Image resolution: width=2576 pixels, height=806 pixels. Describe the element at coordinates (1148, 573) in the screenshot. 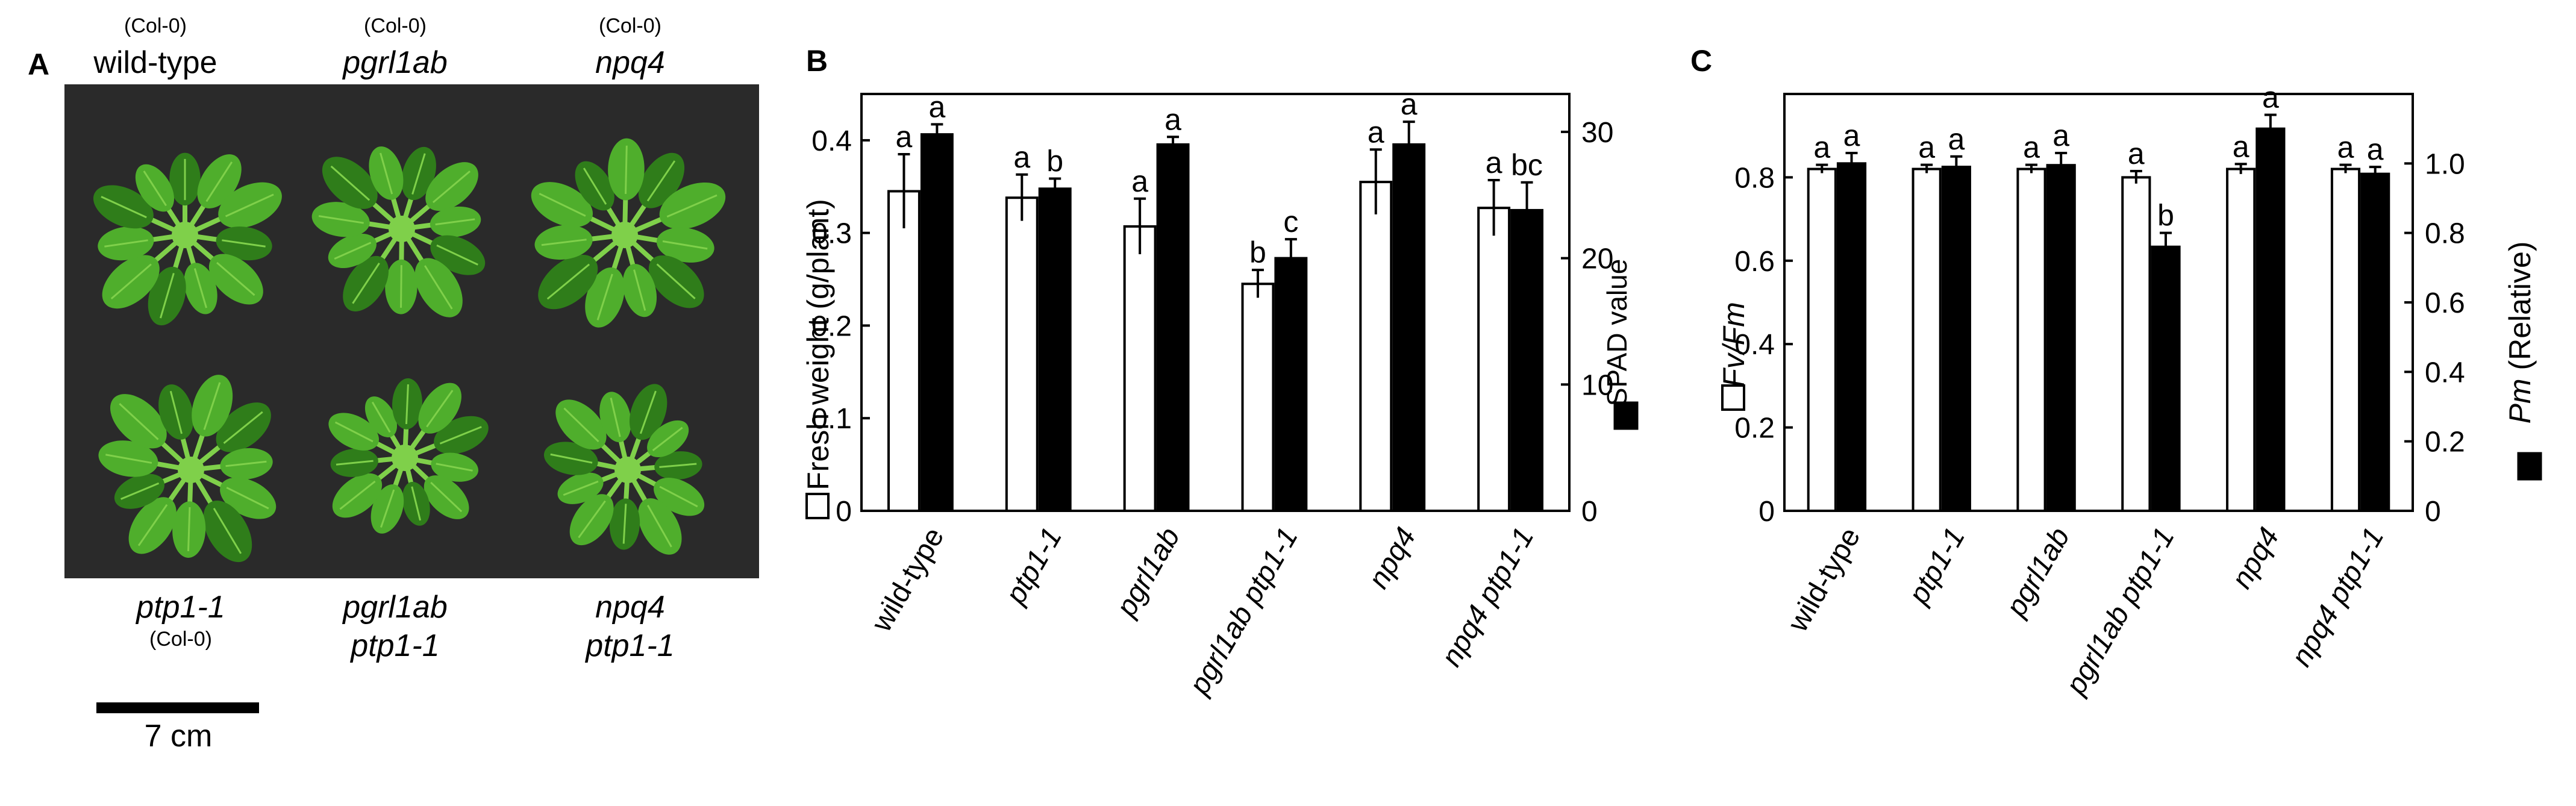

I see `x-tick-label: pgrl1ab` at that location.